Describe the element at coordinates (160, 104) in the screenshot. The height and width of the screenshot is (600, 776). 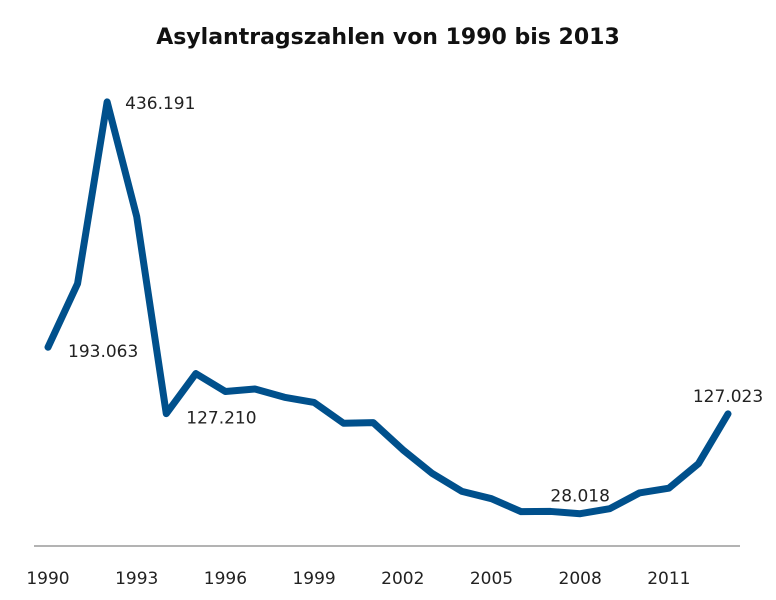
I see `data-label: 436.191` at that location.